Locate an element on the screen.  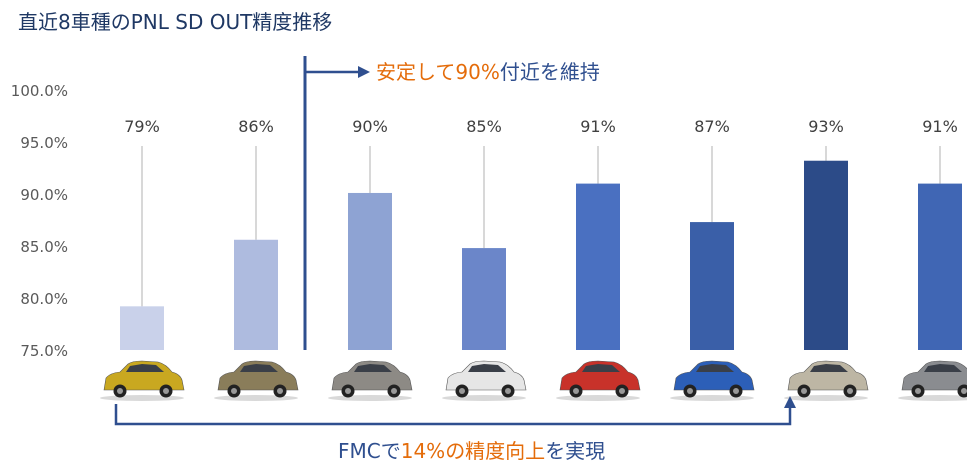
fmc-bracket is located at coordinates (455, 411).